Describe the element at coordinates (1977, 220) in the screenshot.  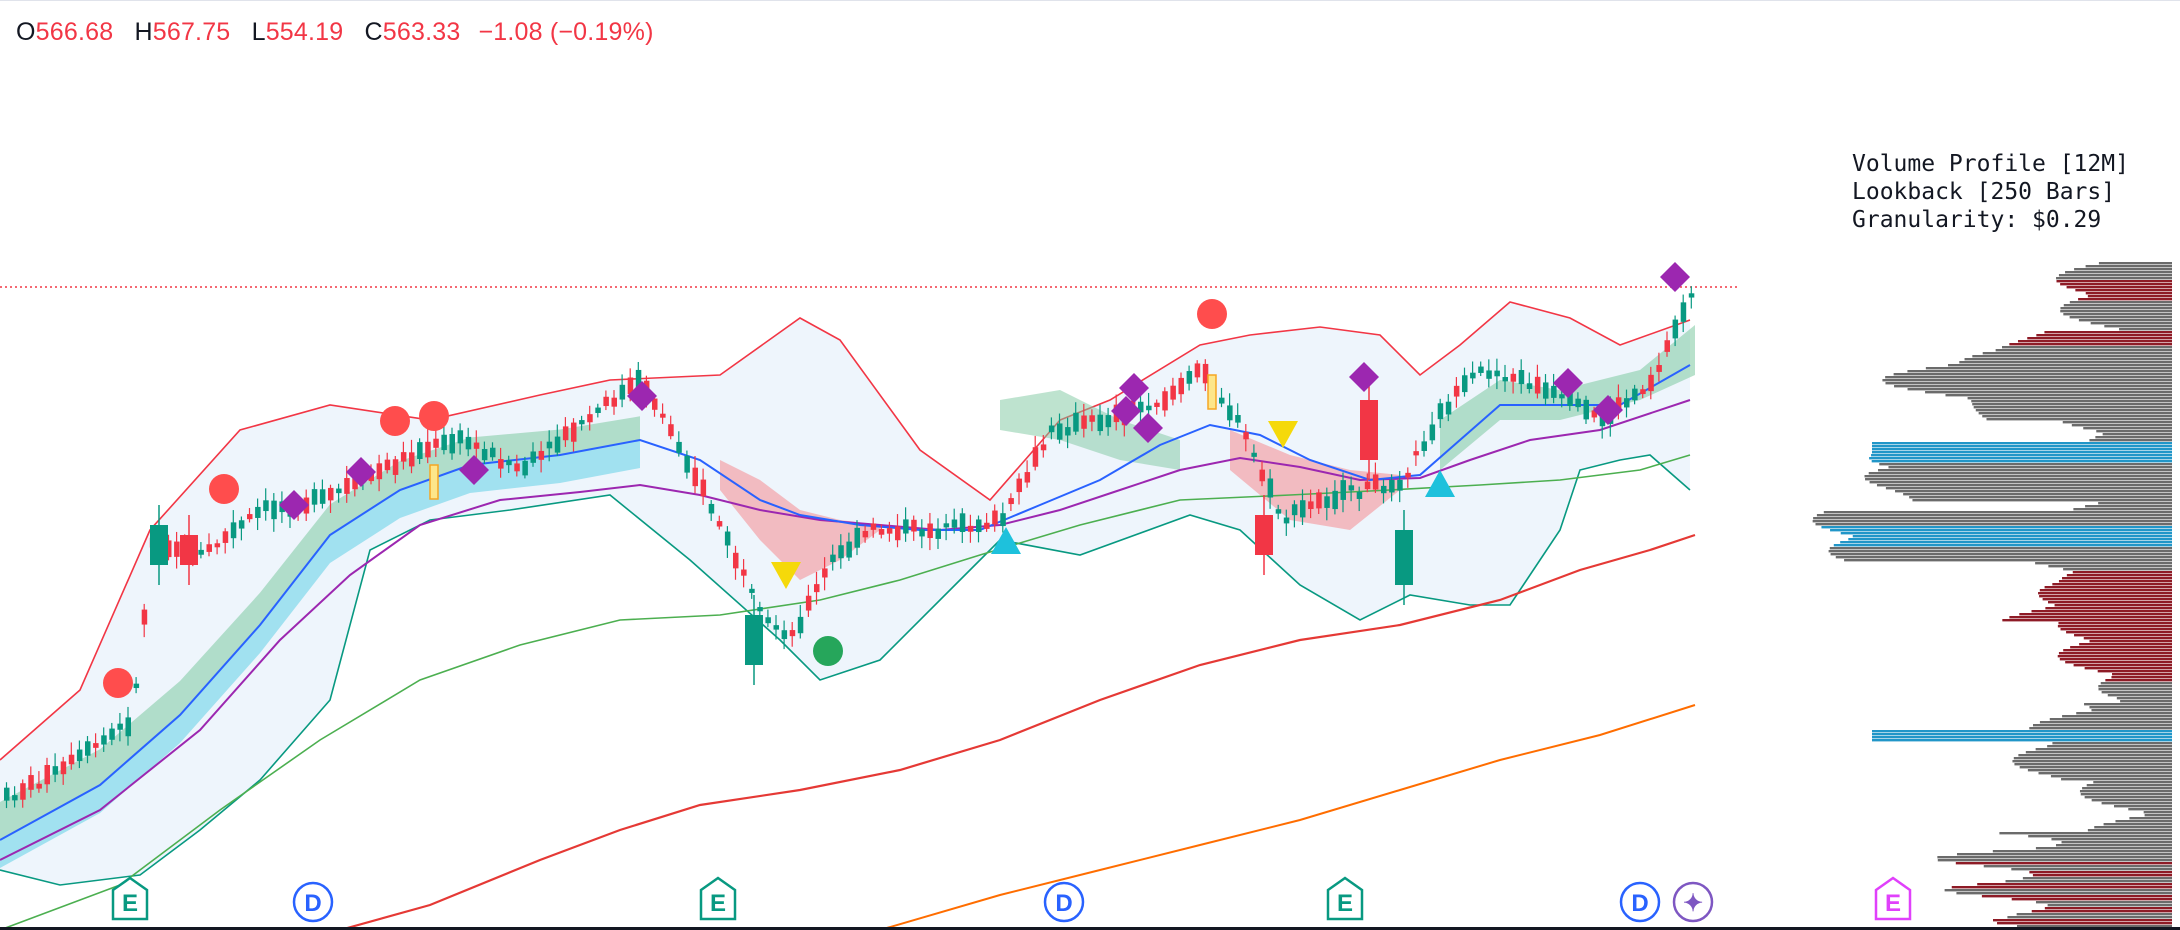
I see `vp-line-3: Granularity: $0.29` at that location.